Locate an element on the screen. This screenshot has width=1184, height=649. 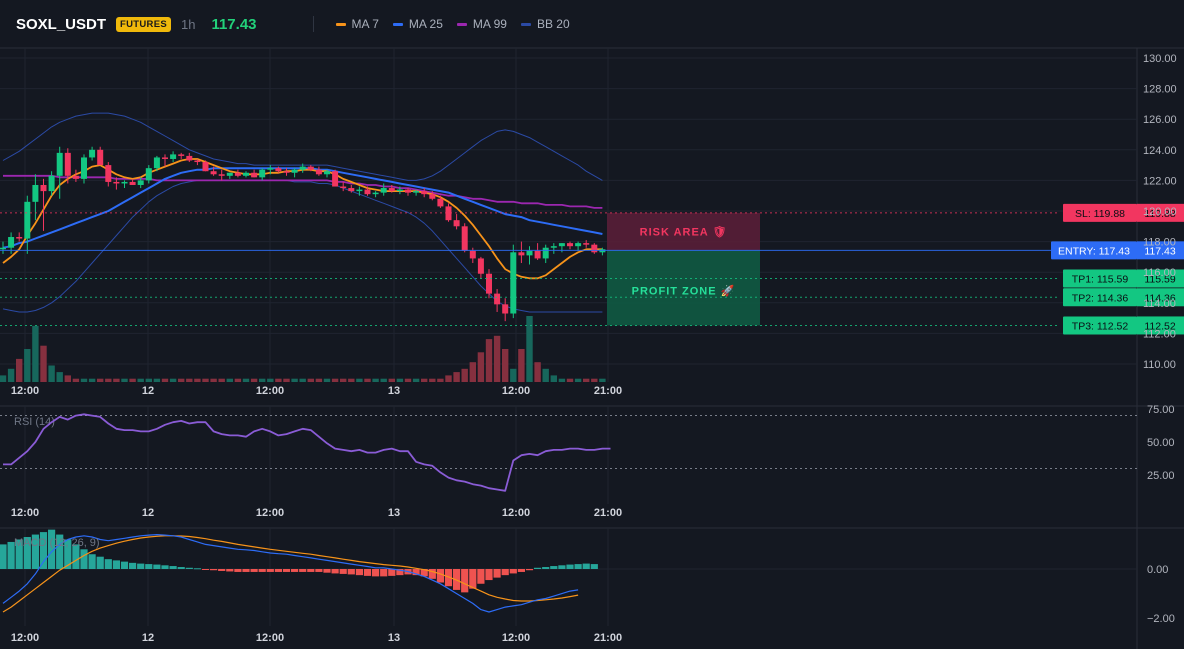
level-axis-price-tp2: 114.36 is located at coordinates (1159, 298).